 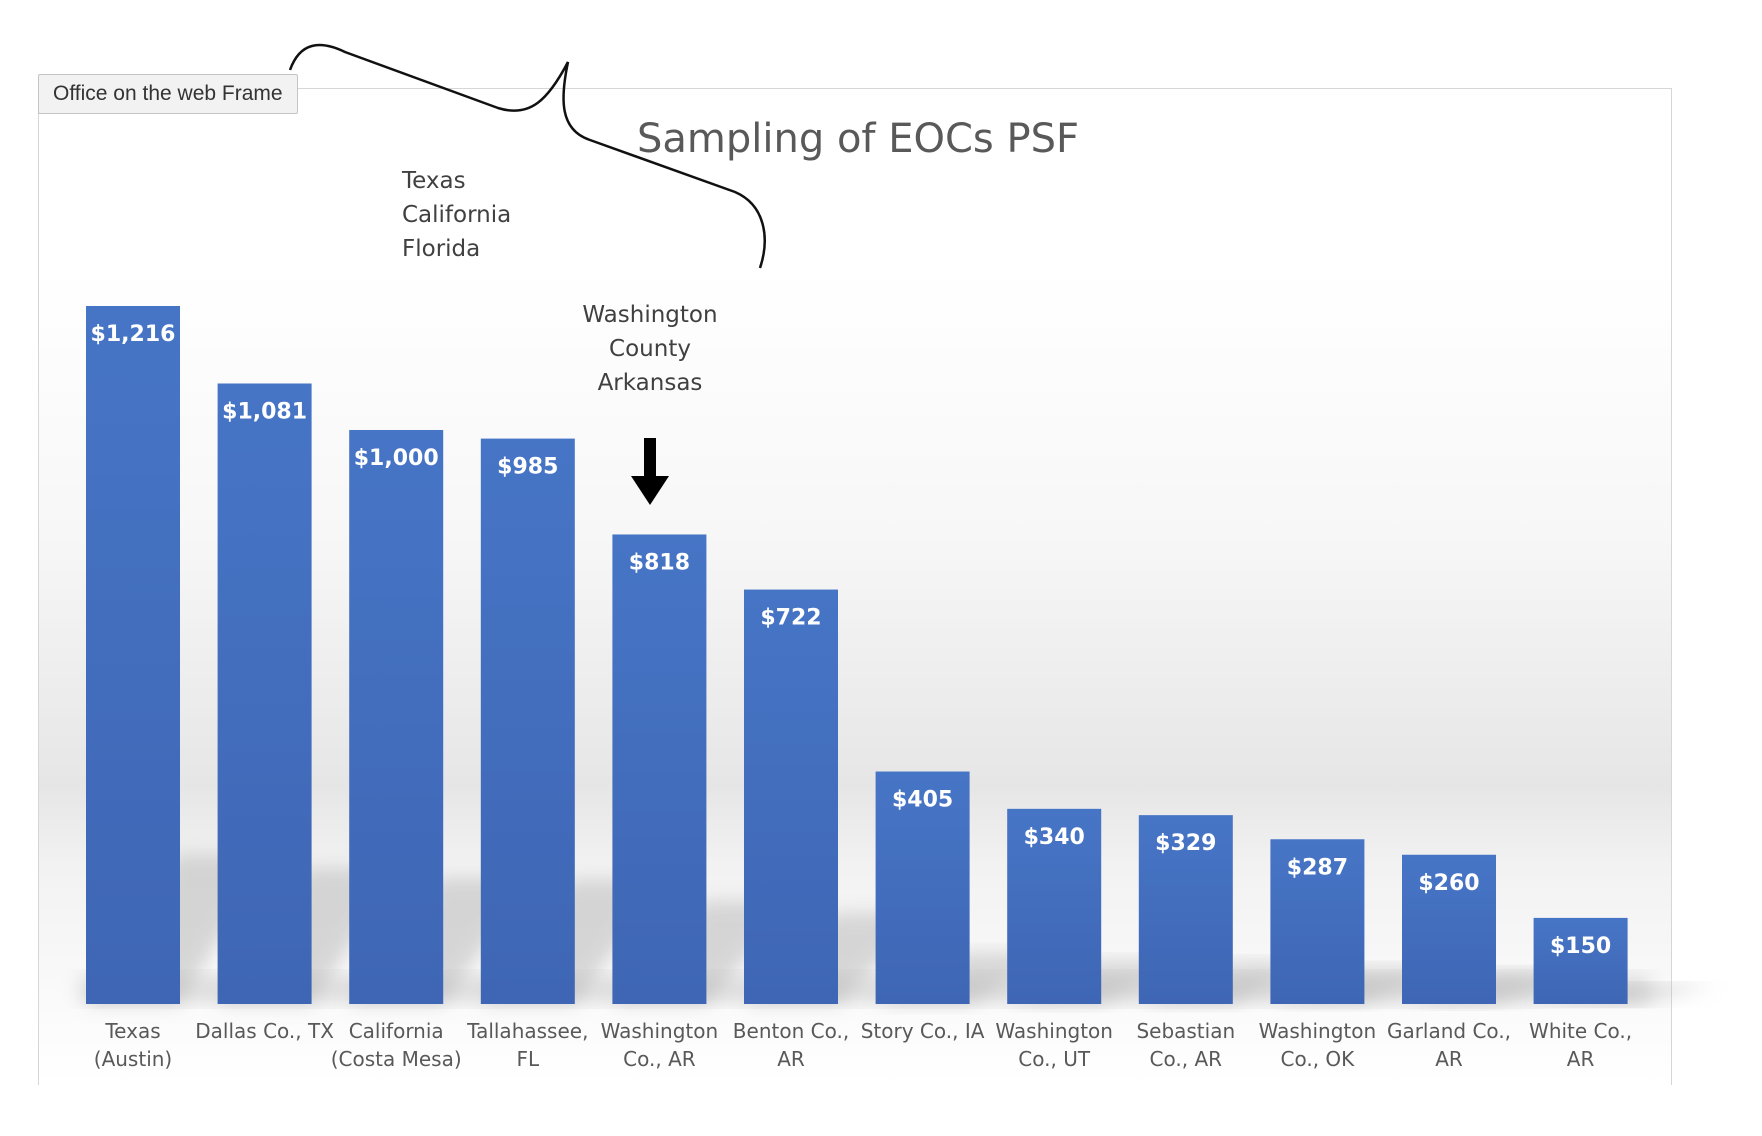 What do you see at coordinates (396, 1031) in the screenshot?
I see `x-tick-label: California` at bounding box center [396, 1031].